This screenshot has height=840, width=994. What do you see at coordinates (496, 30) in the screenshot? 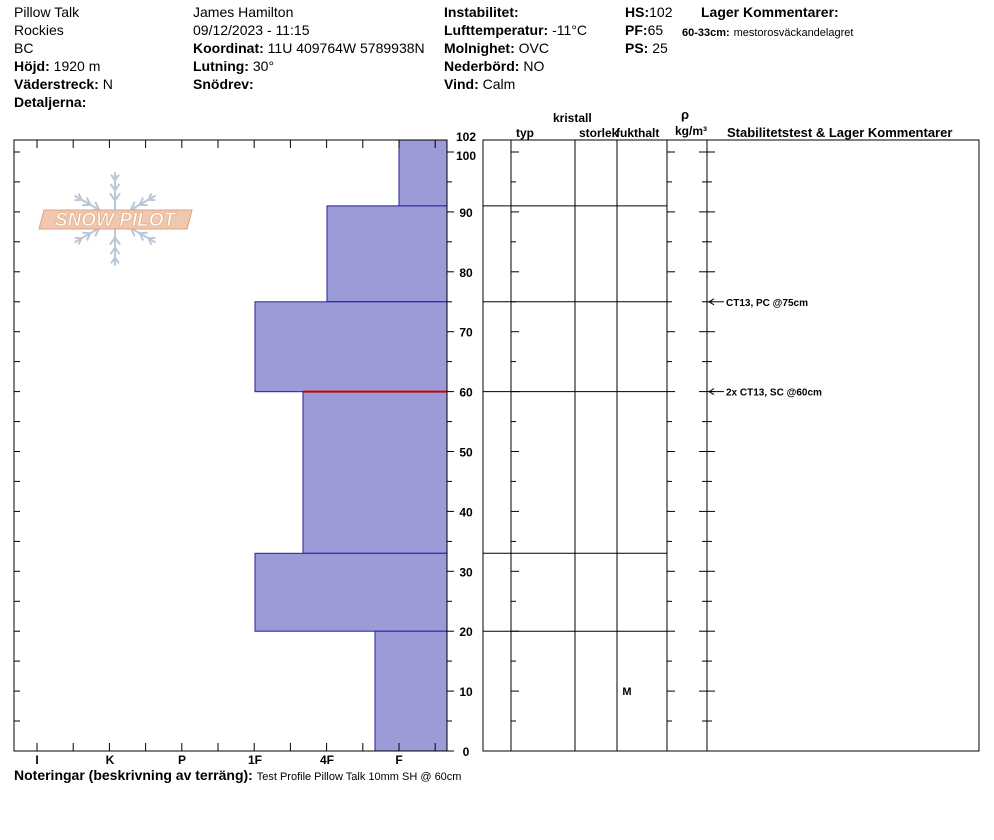
I see `air-temp-label: Lufttemperatur:` at bounding box center [496, 30].